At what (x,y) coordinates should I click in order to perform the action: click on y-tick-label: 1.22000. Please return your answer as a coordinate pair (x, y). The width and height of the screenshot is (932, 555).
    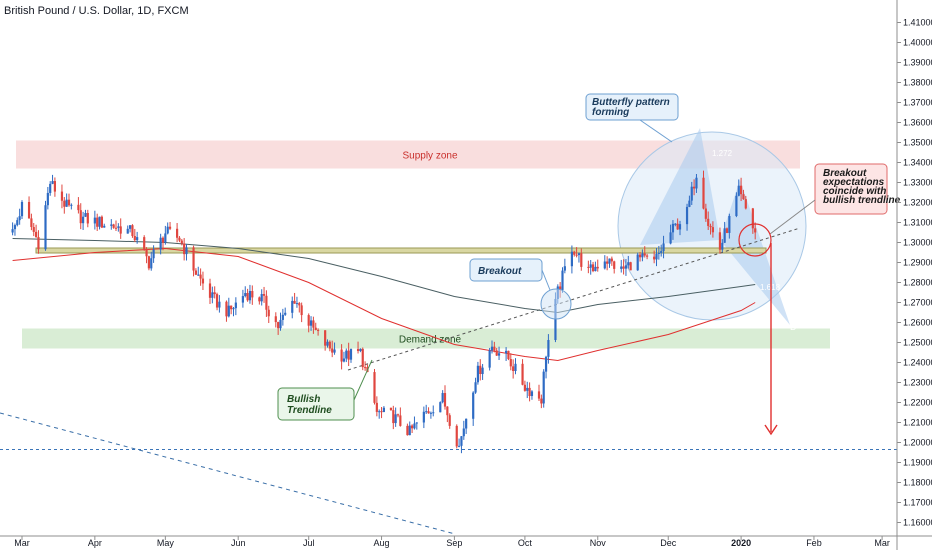
    Looking at the image, I should click on (917, 403).